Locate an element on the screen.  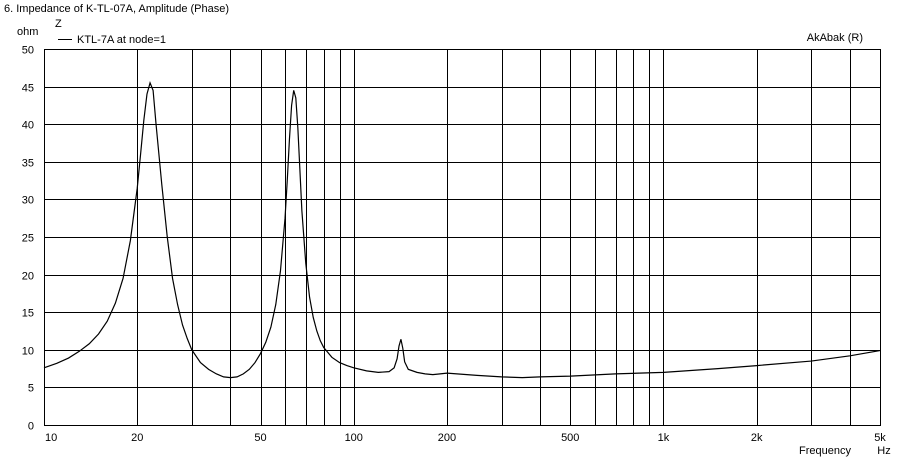
y-tick-label: 50 is located at coordinates (28, 51).